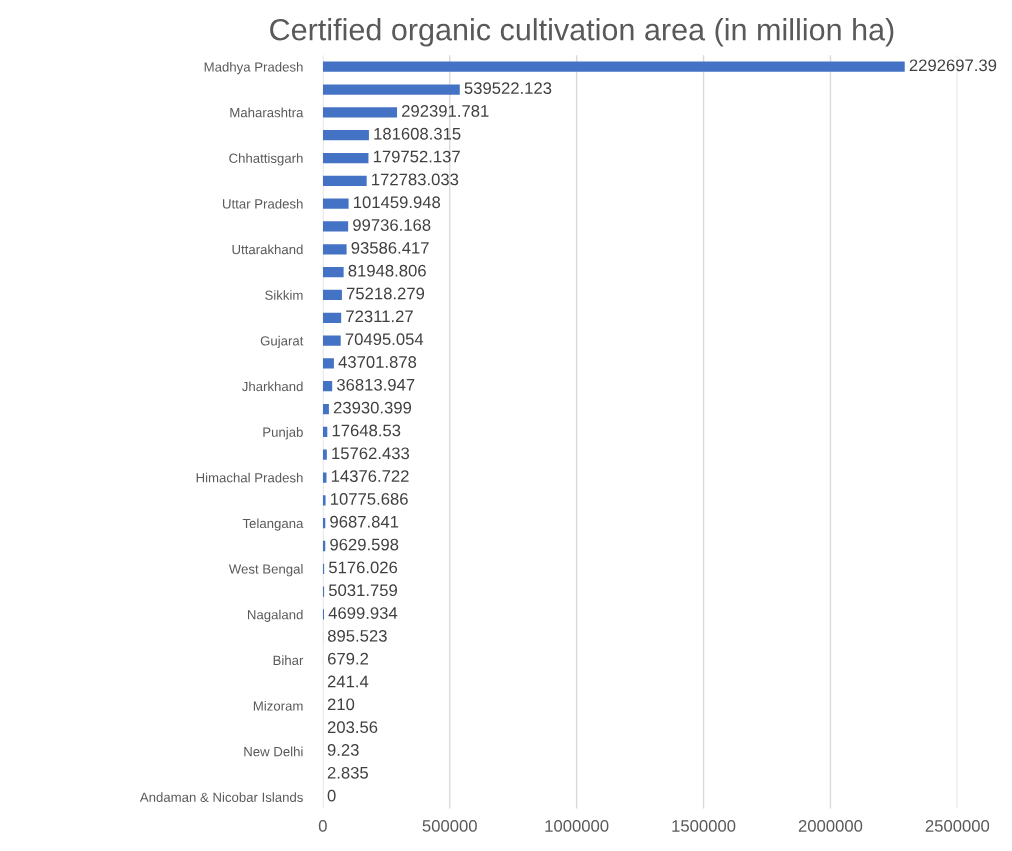  I want to click on data-label: 4699.934, so click(363, 613).